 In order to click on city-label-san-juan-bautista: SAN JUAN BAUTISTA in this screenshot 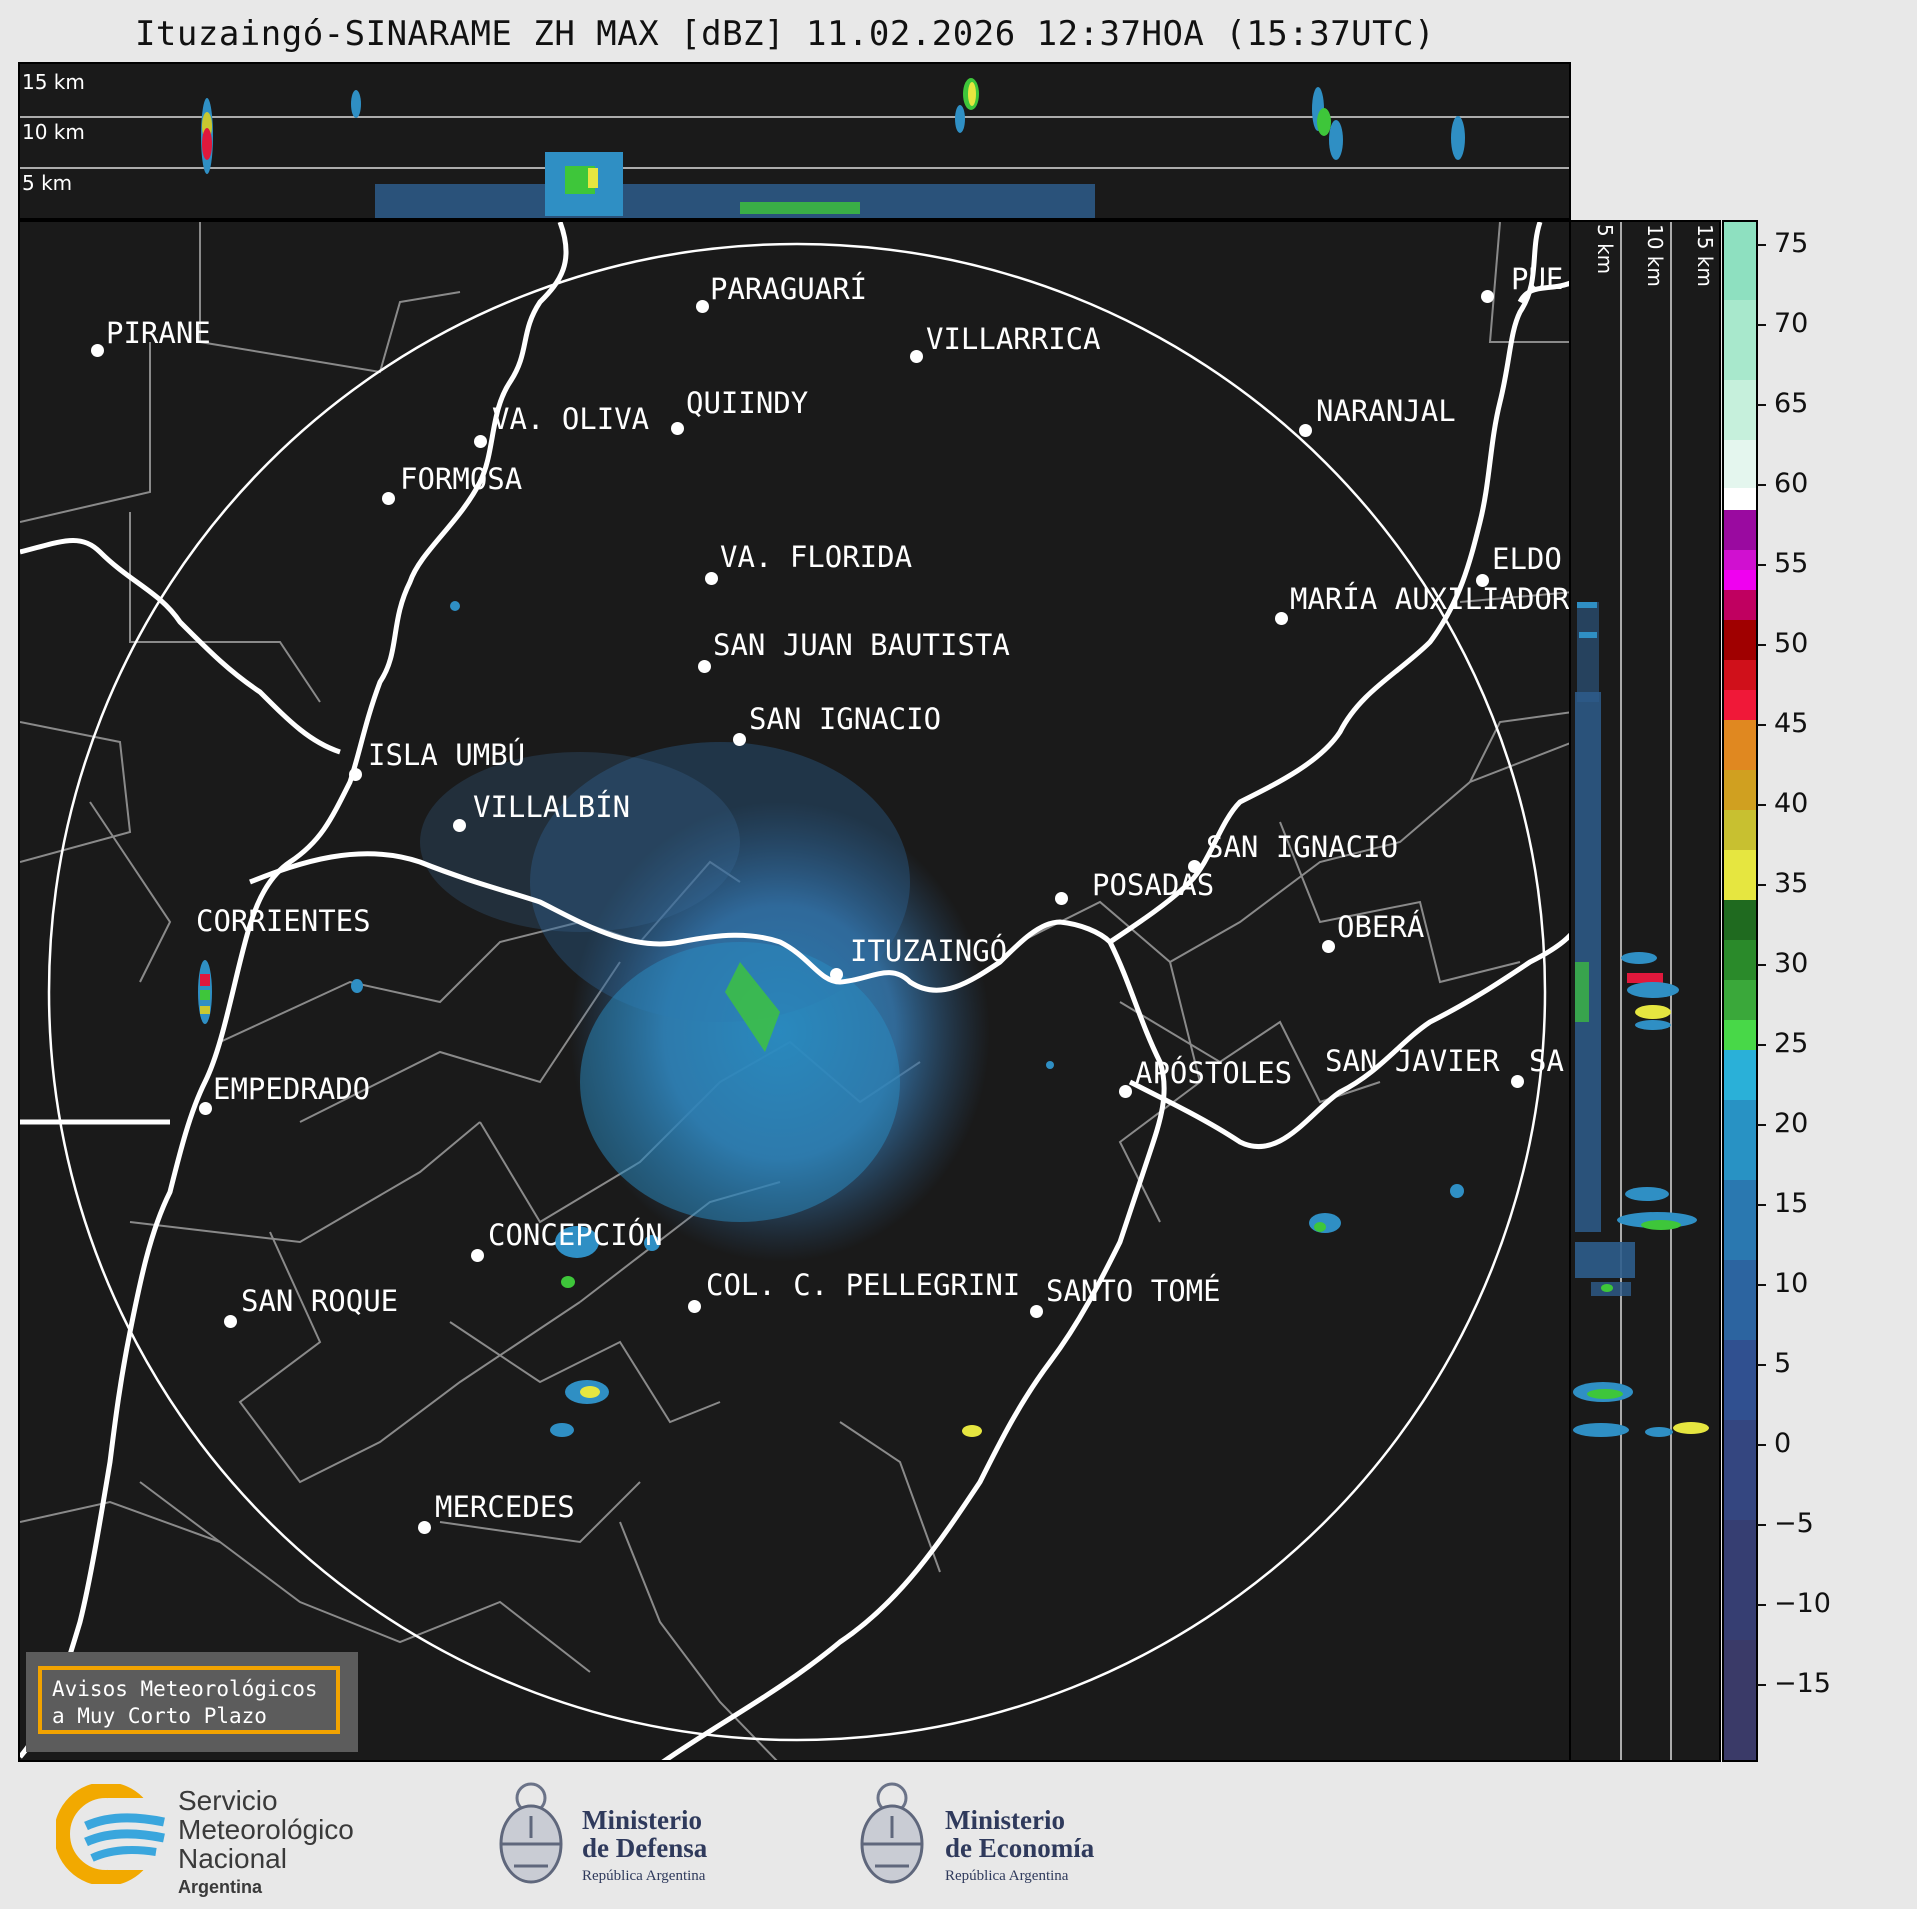, I will do `click(861, 645)`.